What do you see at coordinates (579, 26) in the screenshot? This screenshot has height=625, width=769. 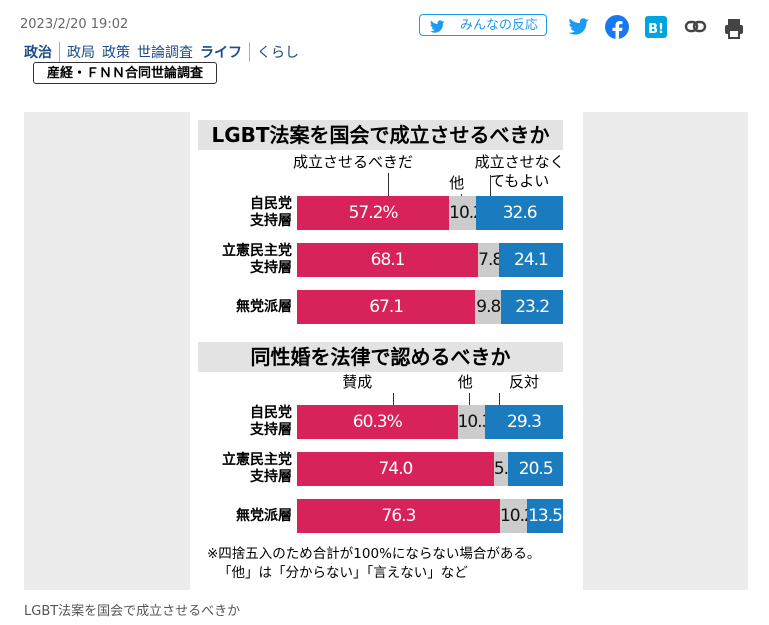 I see `twitter-icon` at bounding box center [579, 26].